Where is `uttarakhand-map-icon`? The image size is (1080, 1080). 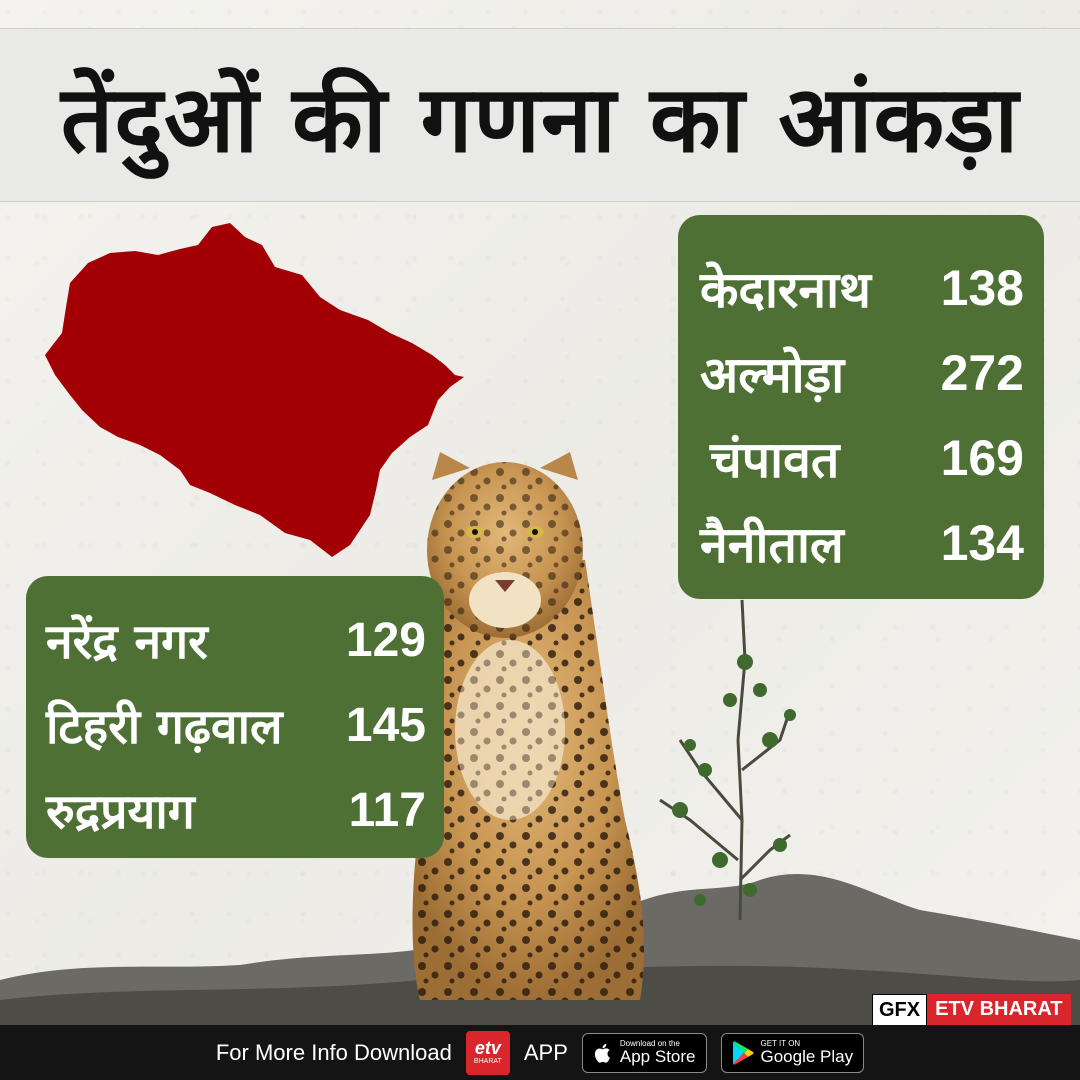
uttarakhand-map-icon is located at coordinates (254, 390).